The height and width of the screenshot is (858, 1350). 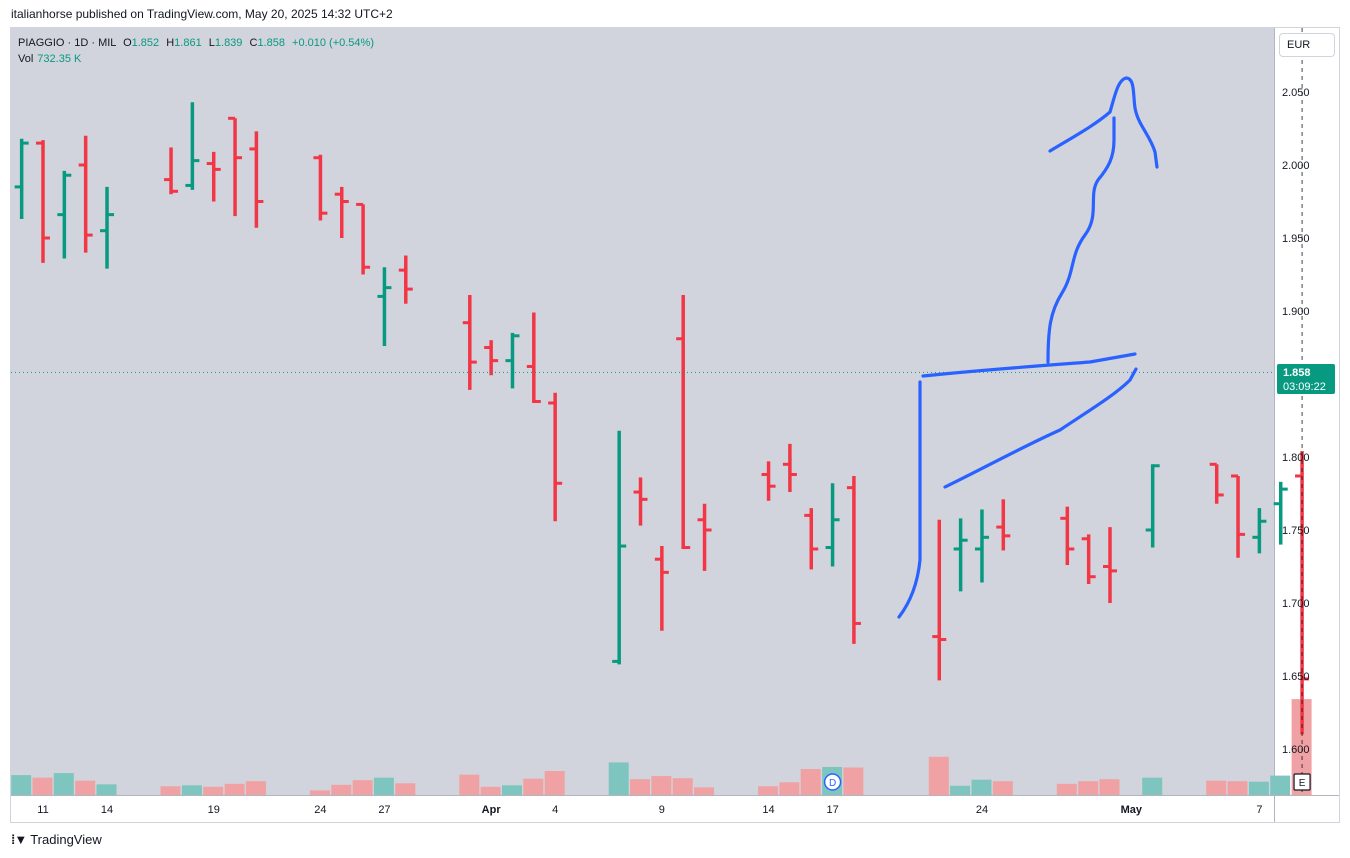 I want to click on time-tick-label: 9, so click(x=662, y=810).